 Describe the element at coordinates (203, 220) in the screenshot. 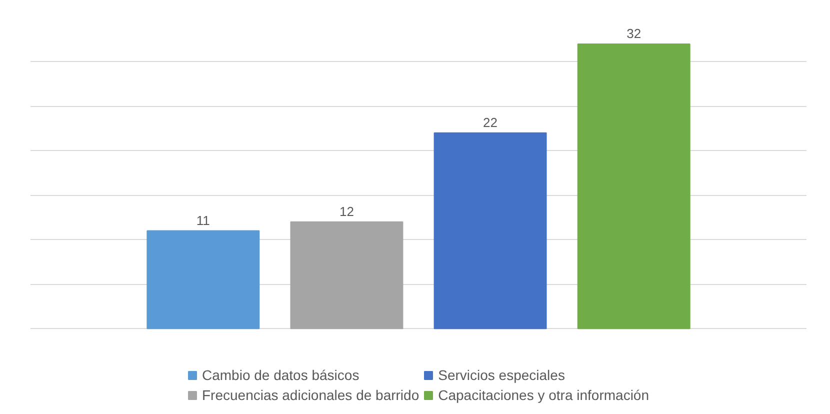

I see `data-label: 11` at that location.